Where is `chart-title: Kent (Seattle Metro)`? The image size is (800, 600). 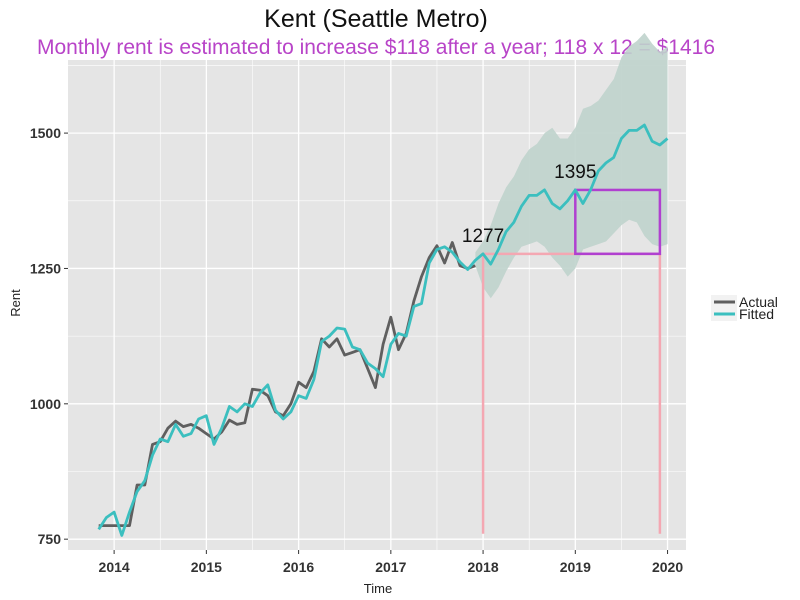 chart-title: Kent (Seattle Metro) is located at coordinates (376, 19).